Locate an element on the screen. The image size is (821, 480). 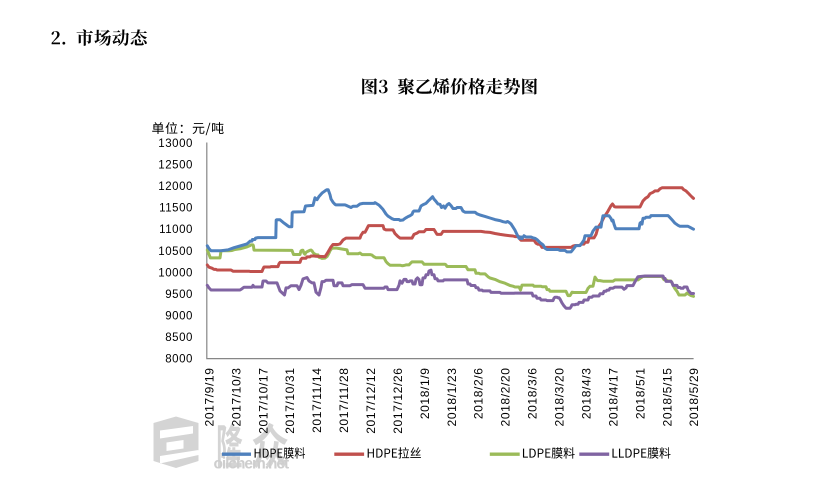
svg-text: 13000 is located at coordinates (175, 144).